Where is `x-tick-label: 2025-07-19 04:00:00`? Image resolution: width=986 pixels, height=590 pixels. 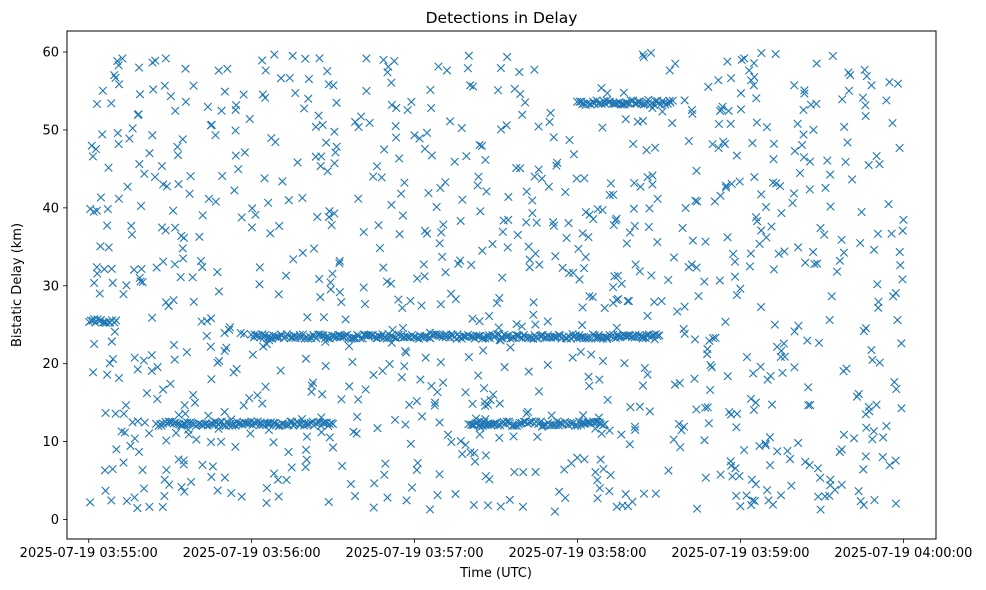
x-tick-label: 2025-07-19 04:00:00 is located at coordinates (903, 553).